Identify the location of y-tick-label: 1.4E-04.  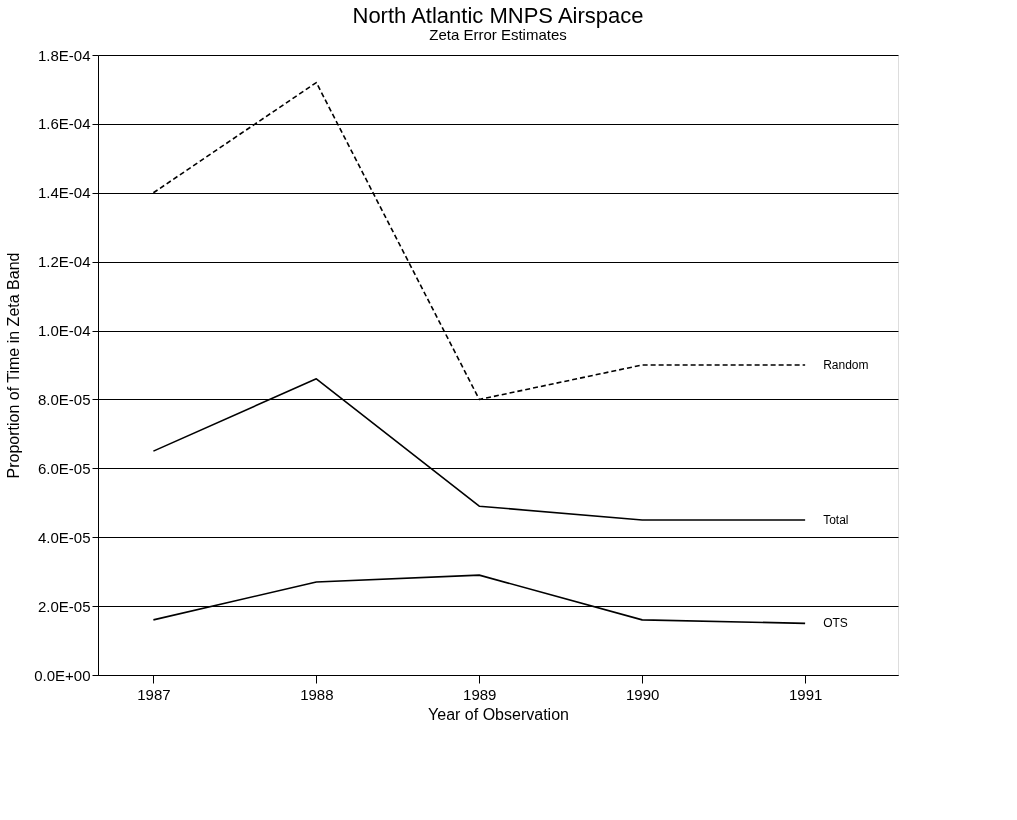
(64, 193).